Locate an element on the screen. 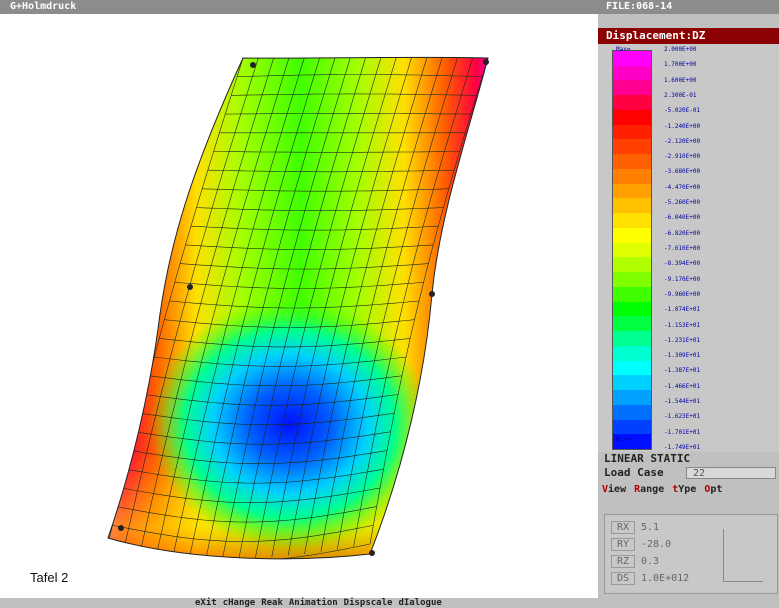 The image size is (779, 608). model-title: G+Holmdruck is located at coordinates (43, 6).